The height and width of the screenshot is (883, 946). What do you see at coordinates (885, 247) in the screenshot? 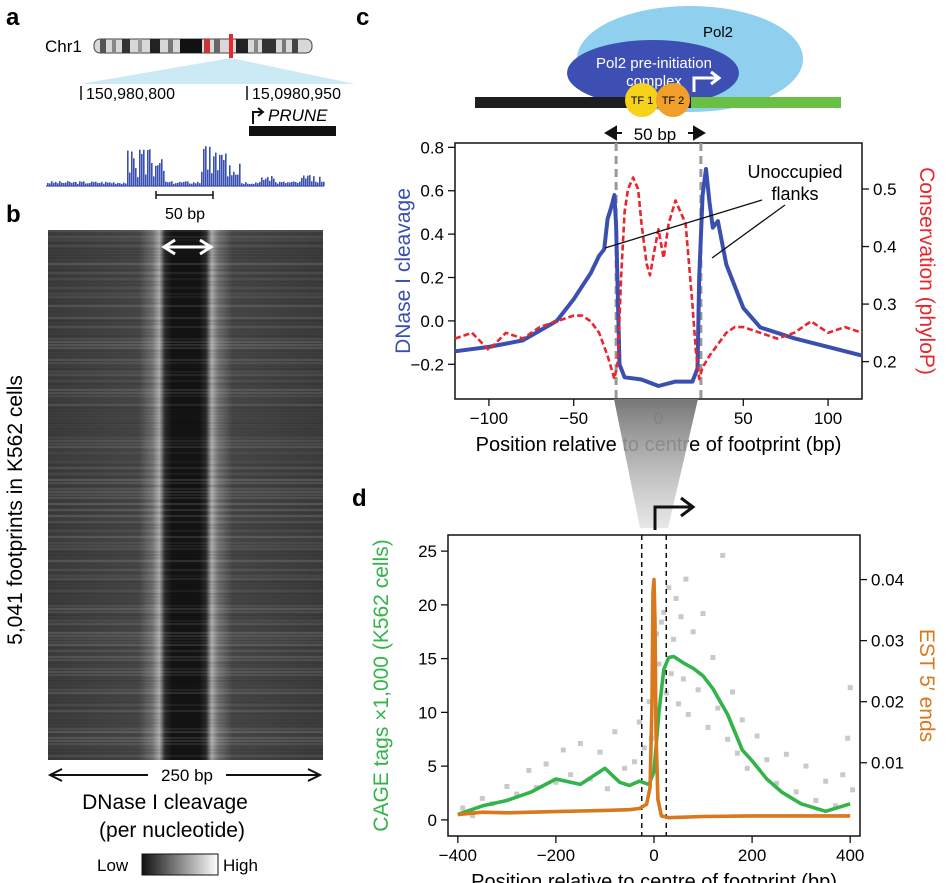
I see `y2-tick-label: 0.4` at bounding box center [885, 247].